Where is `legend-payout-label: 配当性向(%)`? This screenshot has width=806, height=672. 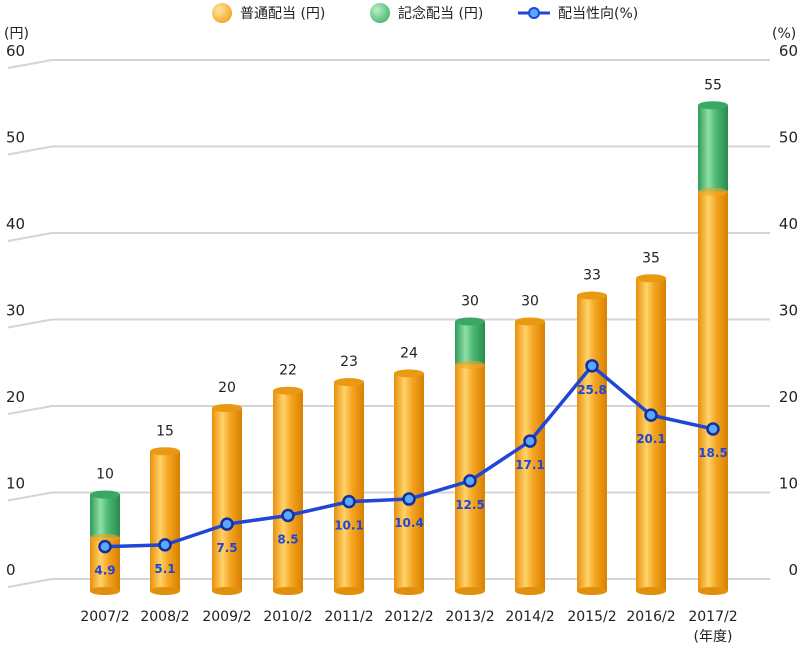
legend-payout-label: 配当性向(%) is located at coordinates (598, 14).